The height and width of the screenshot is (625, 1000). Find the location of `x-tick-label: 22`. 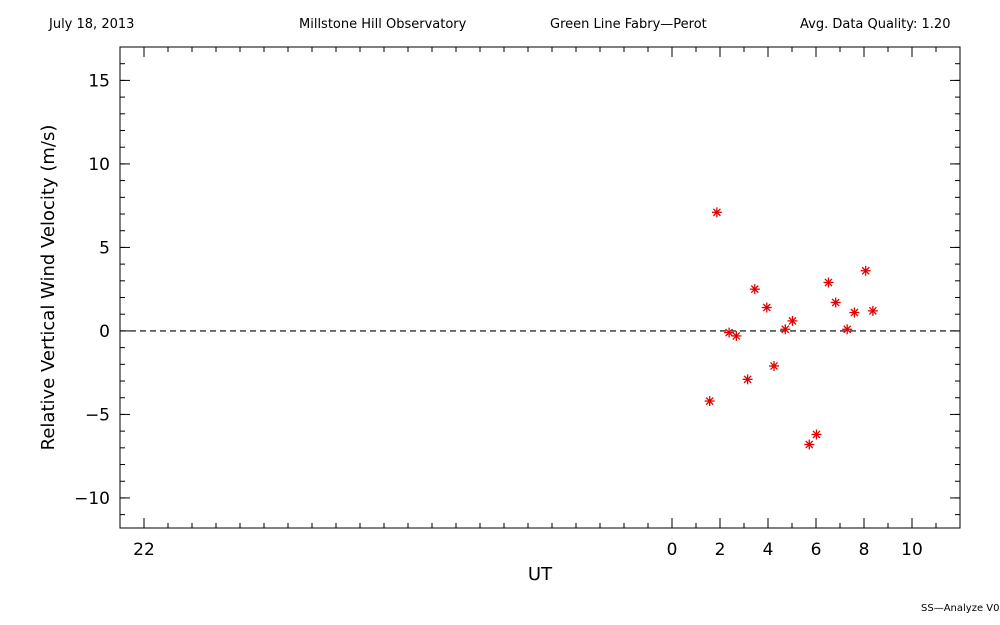

x-tick-label: 22 is located at coordinates (144, 550).